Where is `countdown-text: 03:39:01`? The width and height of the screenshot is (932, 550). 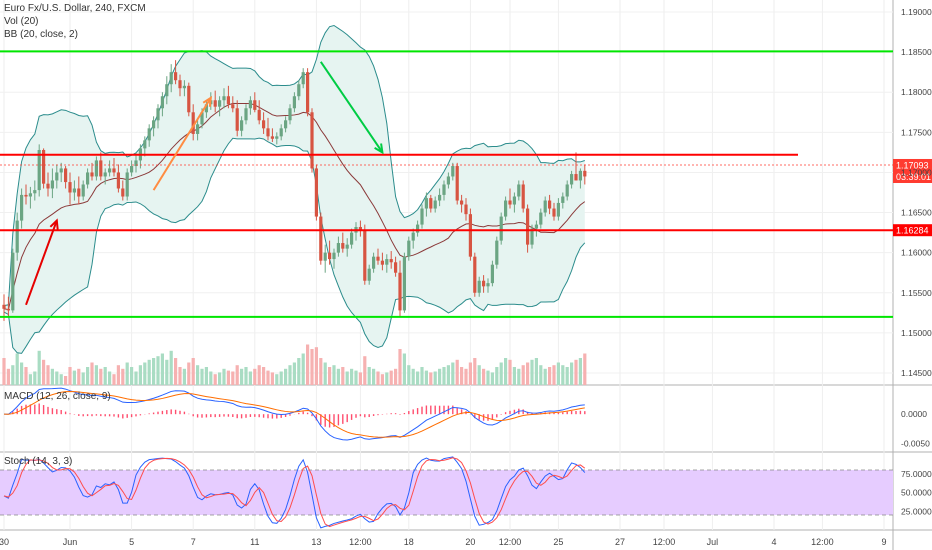
countdown-text: 03:39:01 is located at coordinates (913, 177).